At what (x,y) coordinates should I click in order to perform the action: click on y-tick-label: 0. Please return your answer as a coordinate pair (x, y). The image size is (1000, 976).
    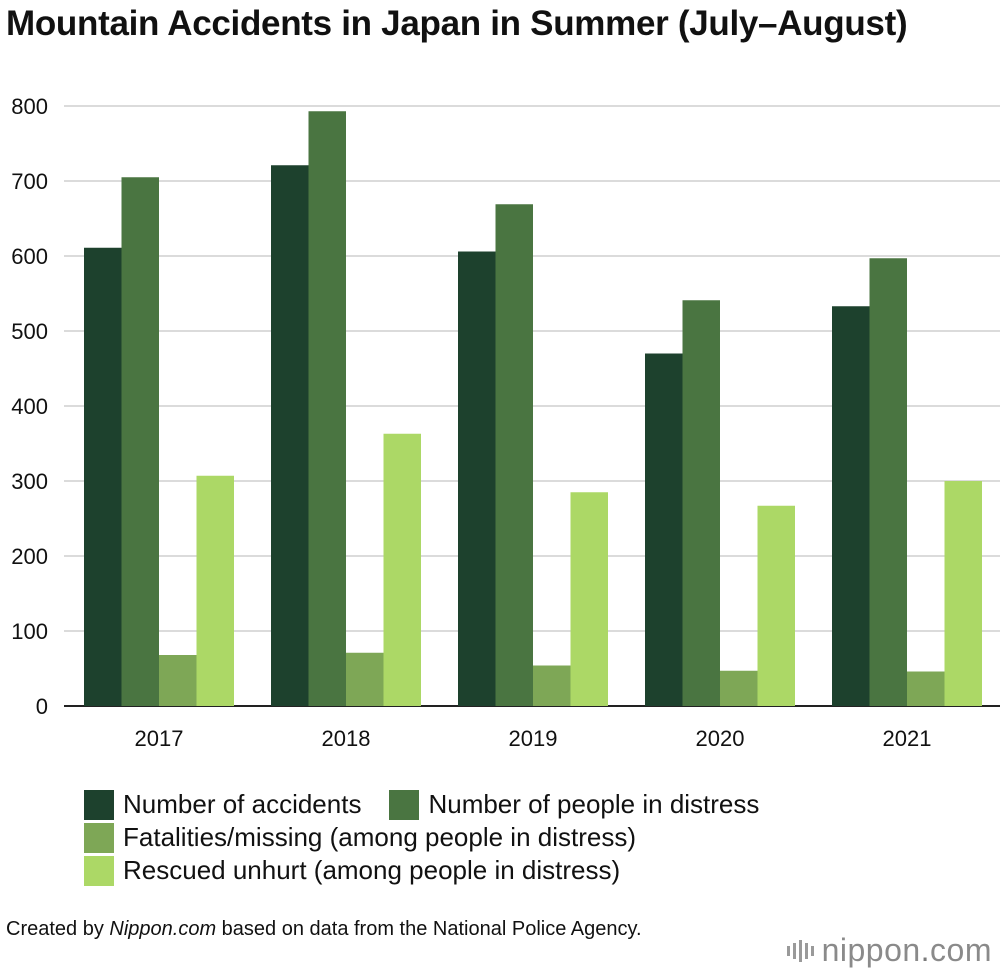
    Looking at the image, I should click on (42, 706).